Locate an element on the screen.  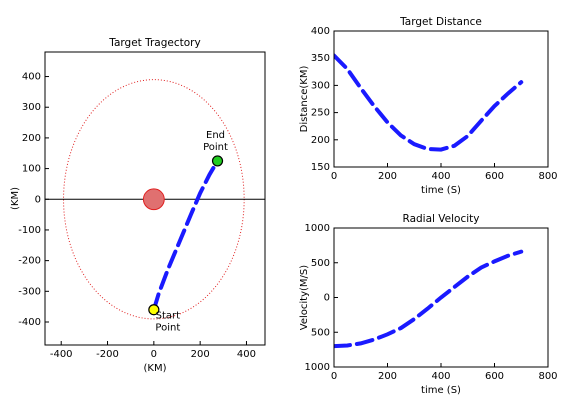
point-label: Start is located at coordinates (168, 316).